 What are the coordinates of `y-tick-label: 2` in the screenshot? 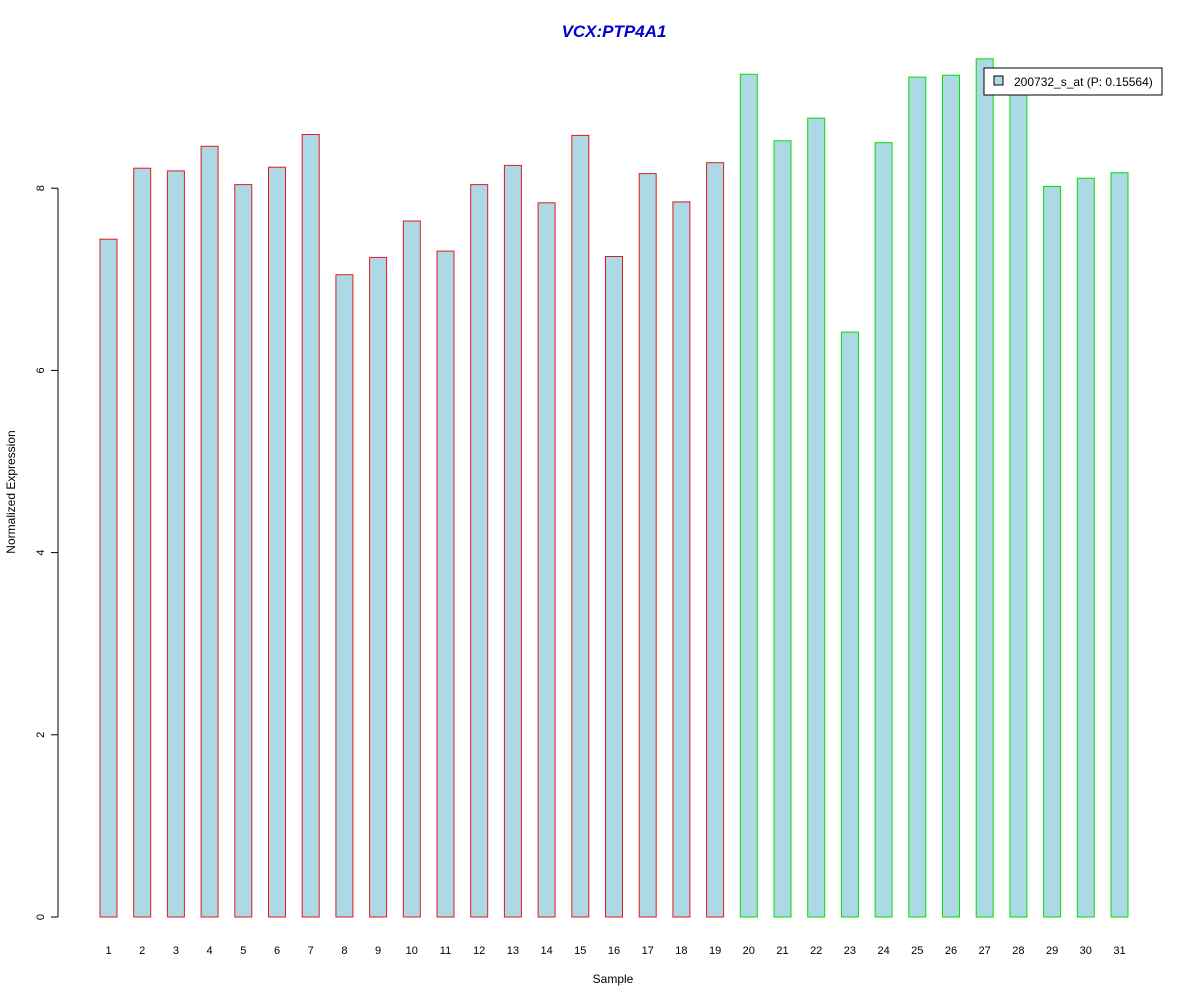 It's located at (41, 735).